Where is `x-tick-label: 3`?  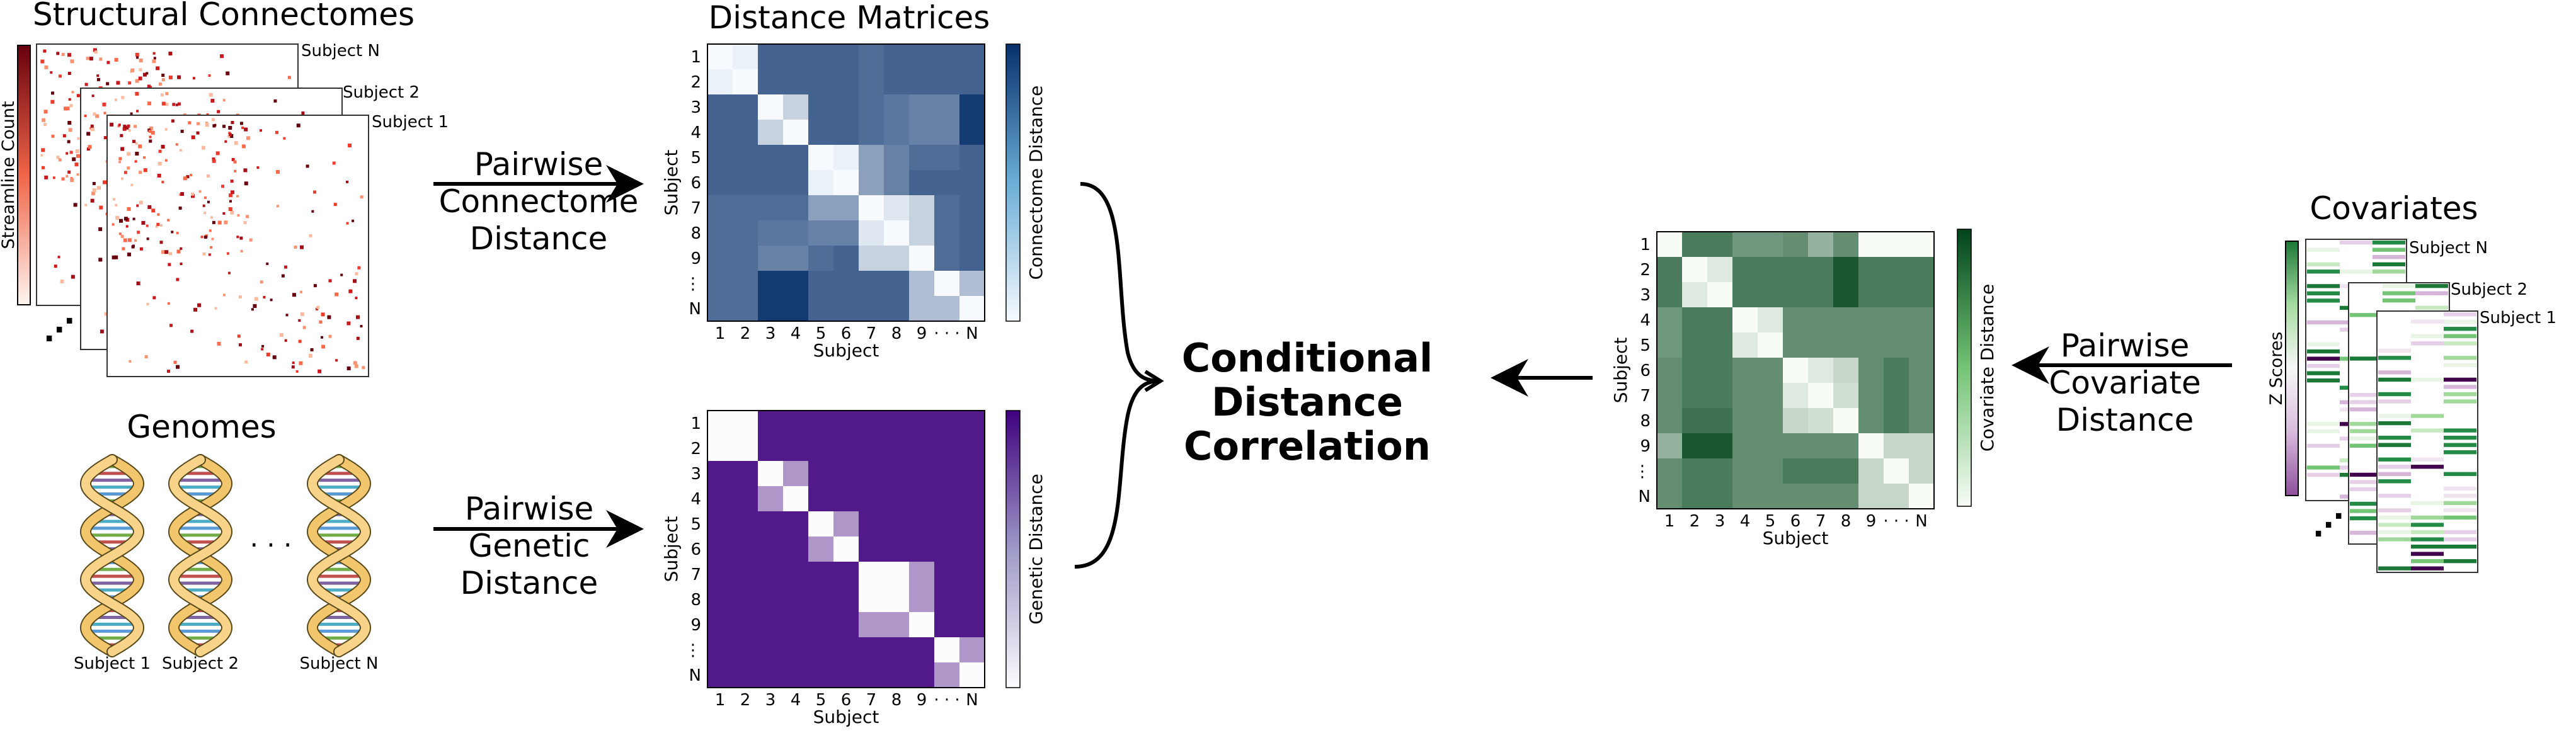
x-tick-label: 3 is located at coordinates (770, 333).